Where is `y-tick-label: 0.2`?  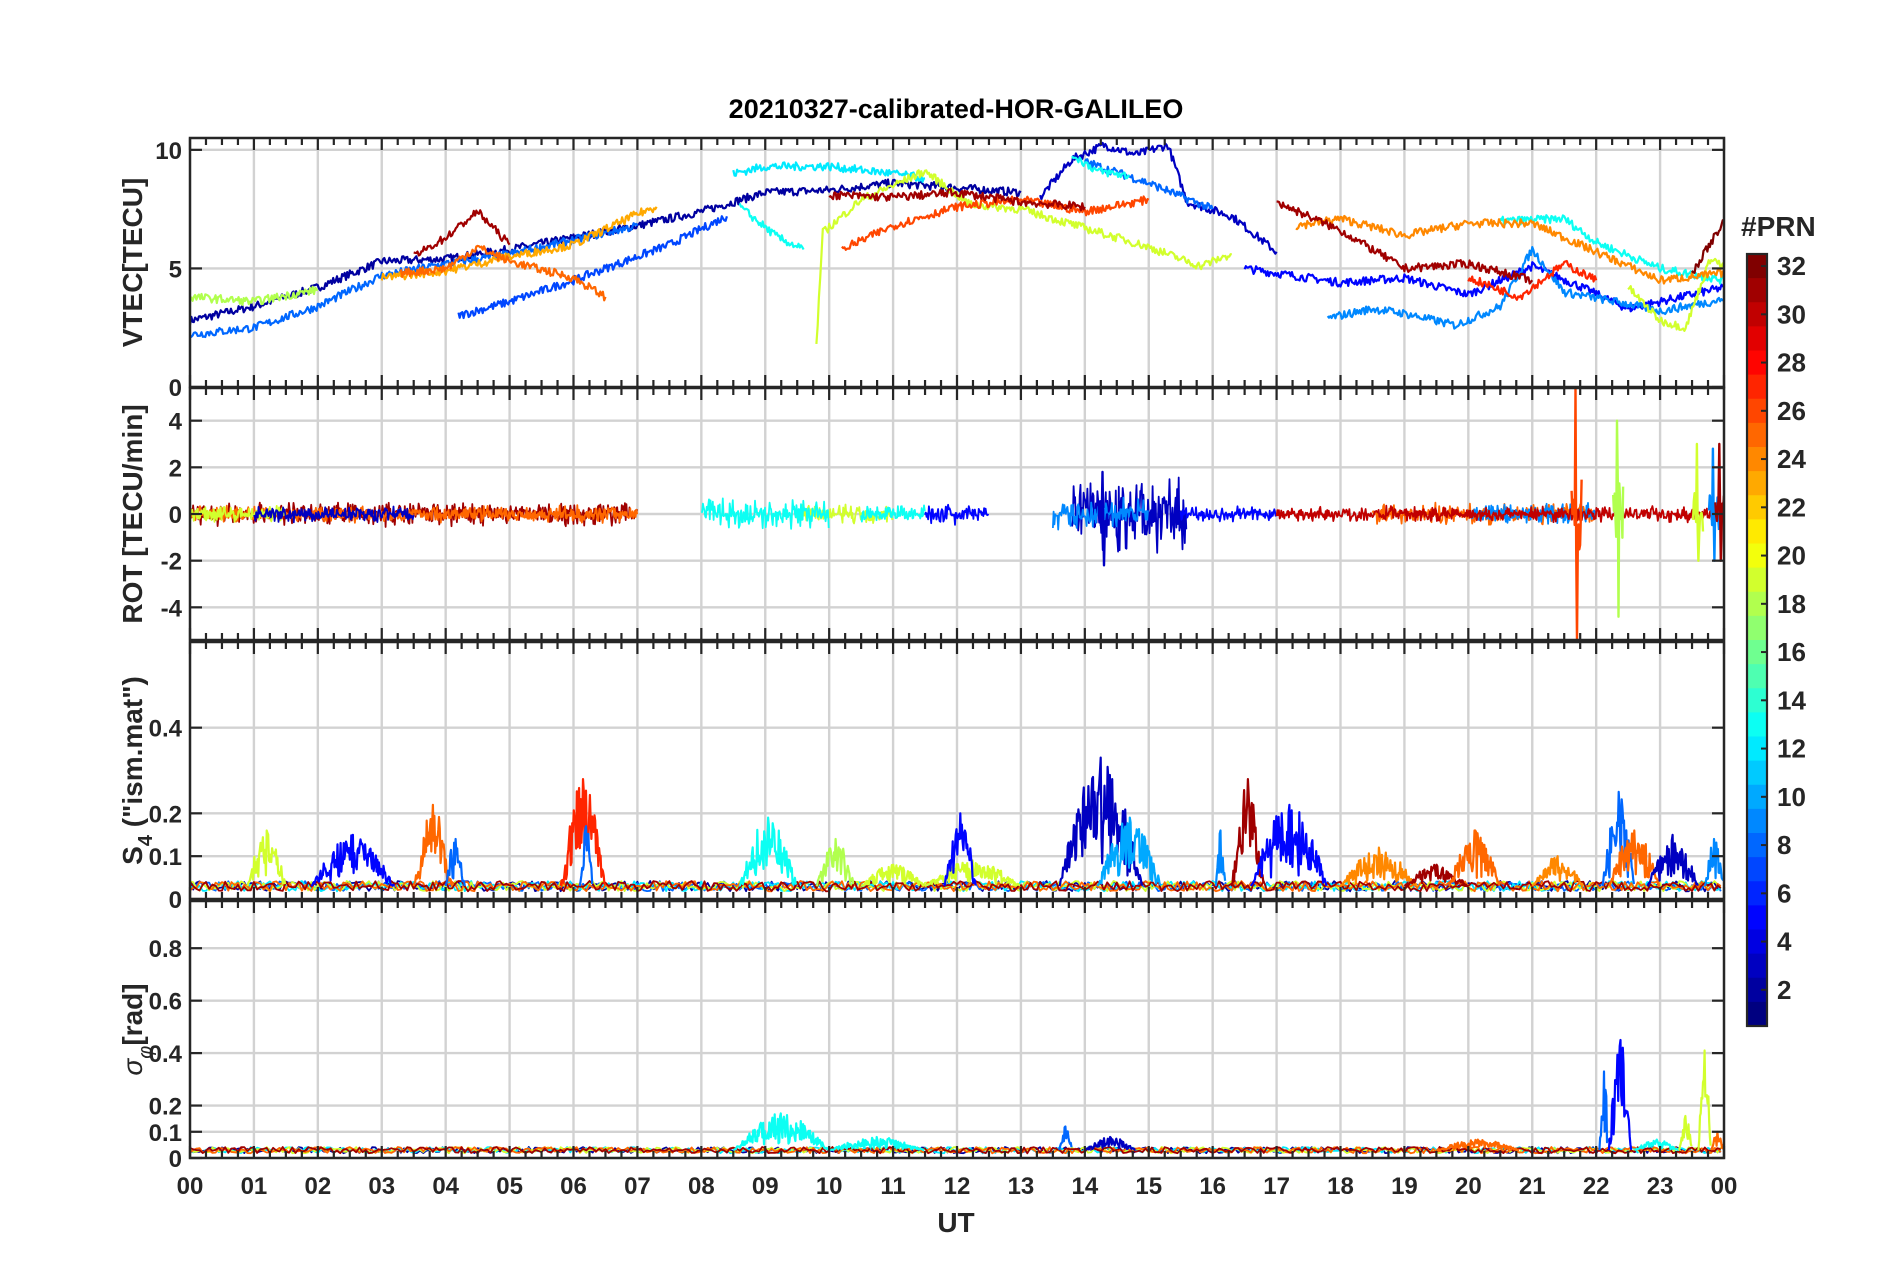
y-tick-label: 0.2 is located at coordinates (165, 1107).